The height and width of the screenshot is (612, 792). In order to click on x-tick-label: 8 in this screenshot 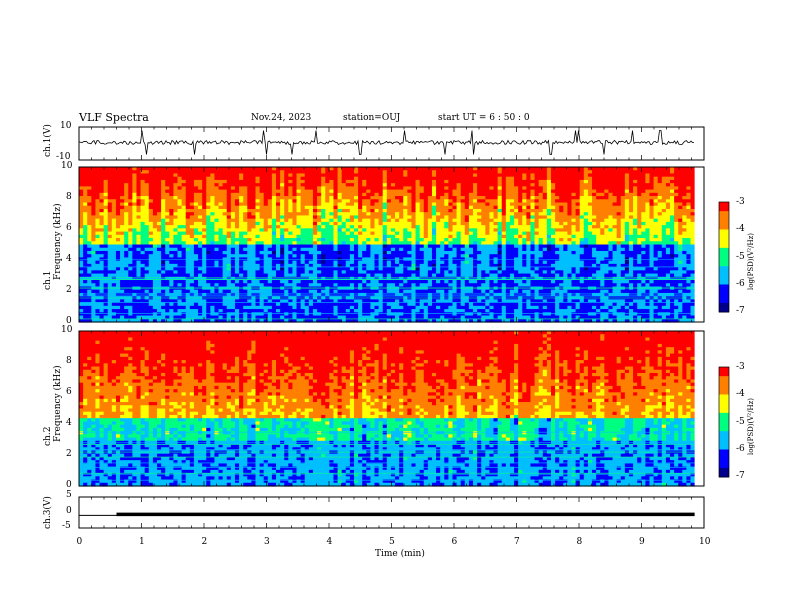, I will do `click(579, 542)`.